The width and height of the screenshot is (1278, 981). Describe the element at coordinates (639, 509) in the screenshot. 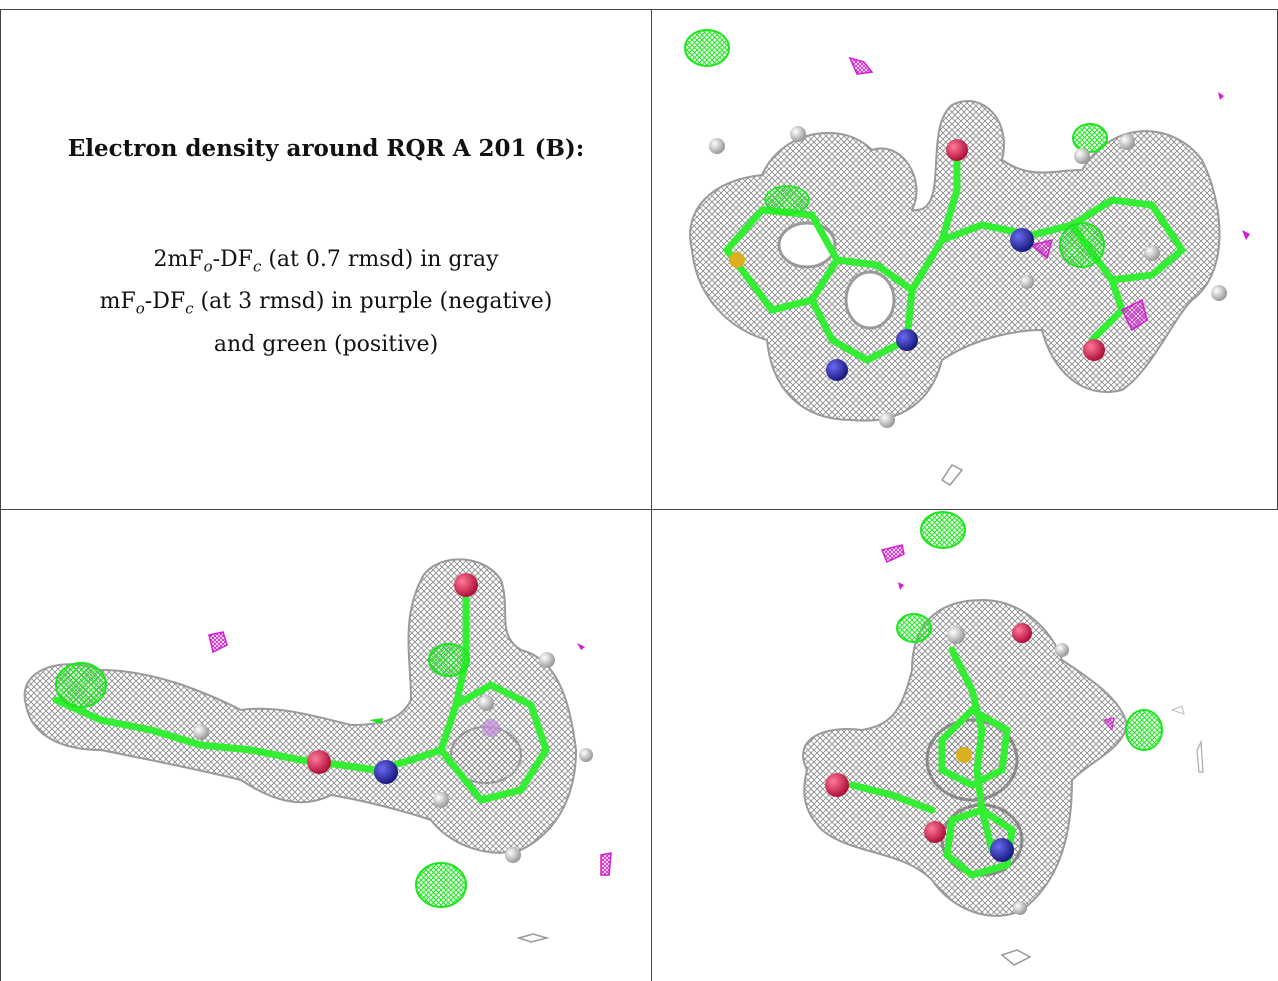

I see `table-rule-middle` at that location.